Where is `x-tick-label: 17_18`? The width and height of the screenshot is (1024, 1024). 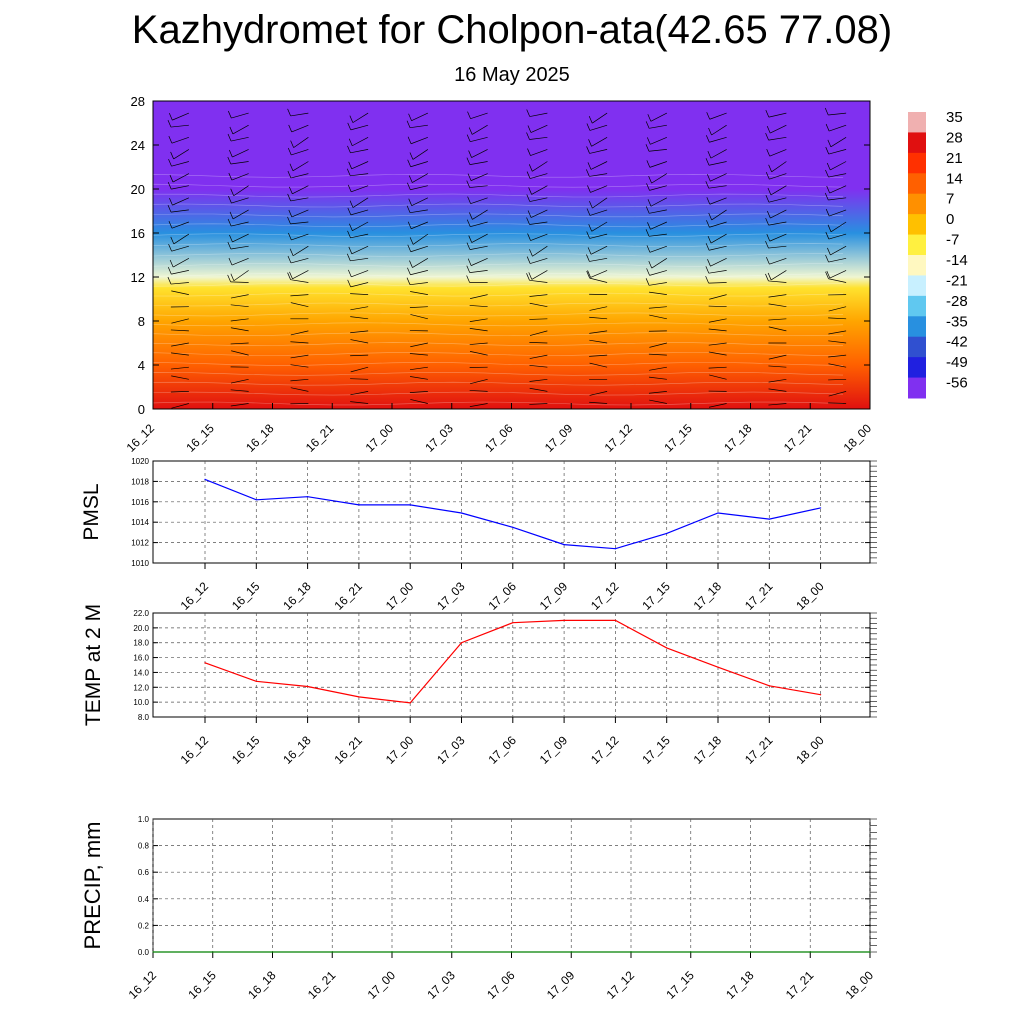 x-tick-label: 17_18 is located at coordinates (738, 438).